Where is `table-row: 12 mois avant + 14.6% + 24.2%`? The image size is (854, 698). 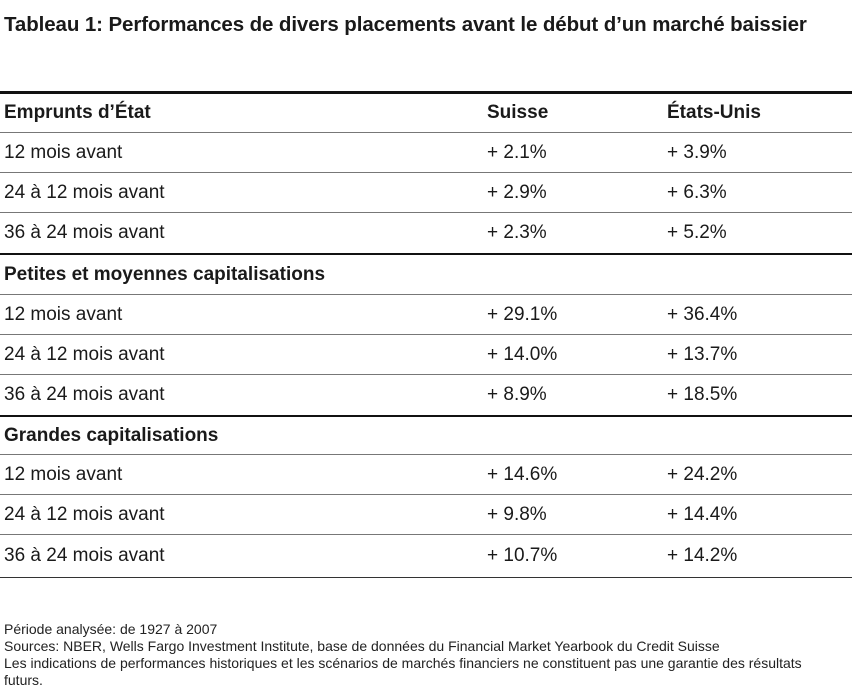 table-row: 12 mois avant + 14.6% + 24.2% is located at coordinates (426, 475).